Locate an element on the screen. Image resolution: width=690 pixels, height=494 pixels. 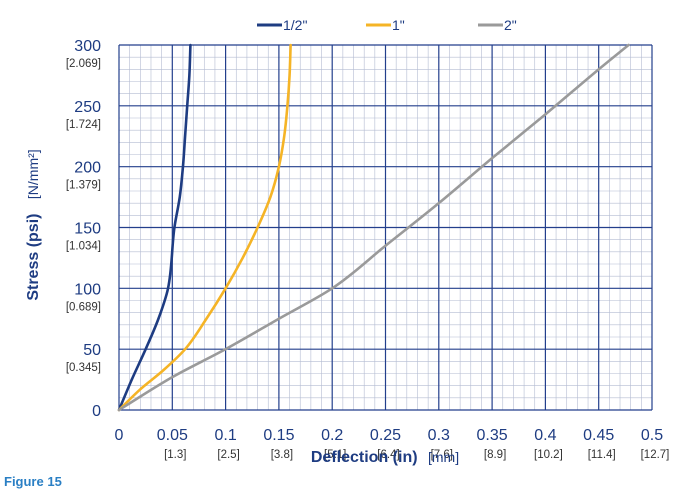
y-tick-label-nmm2: [2.069] is located at coordinates (83, 64).